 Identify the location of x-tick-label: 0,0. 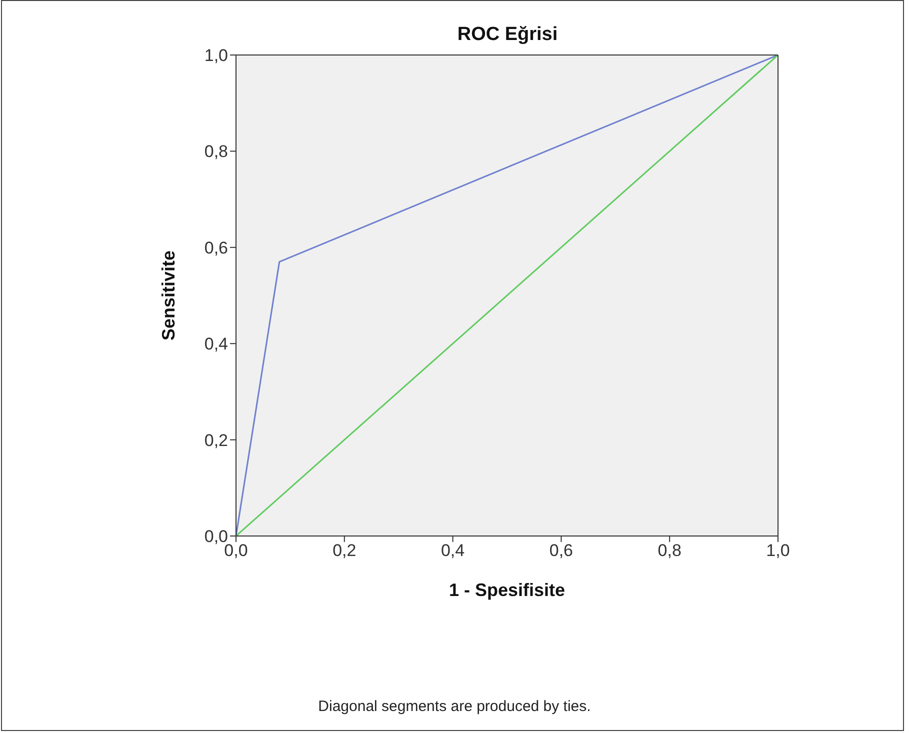
(236, 550).